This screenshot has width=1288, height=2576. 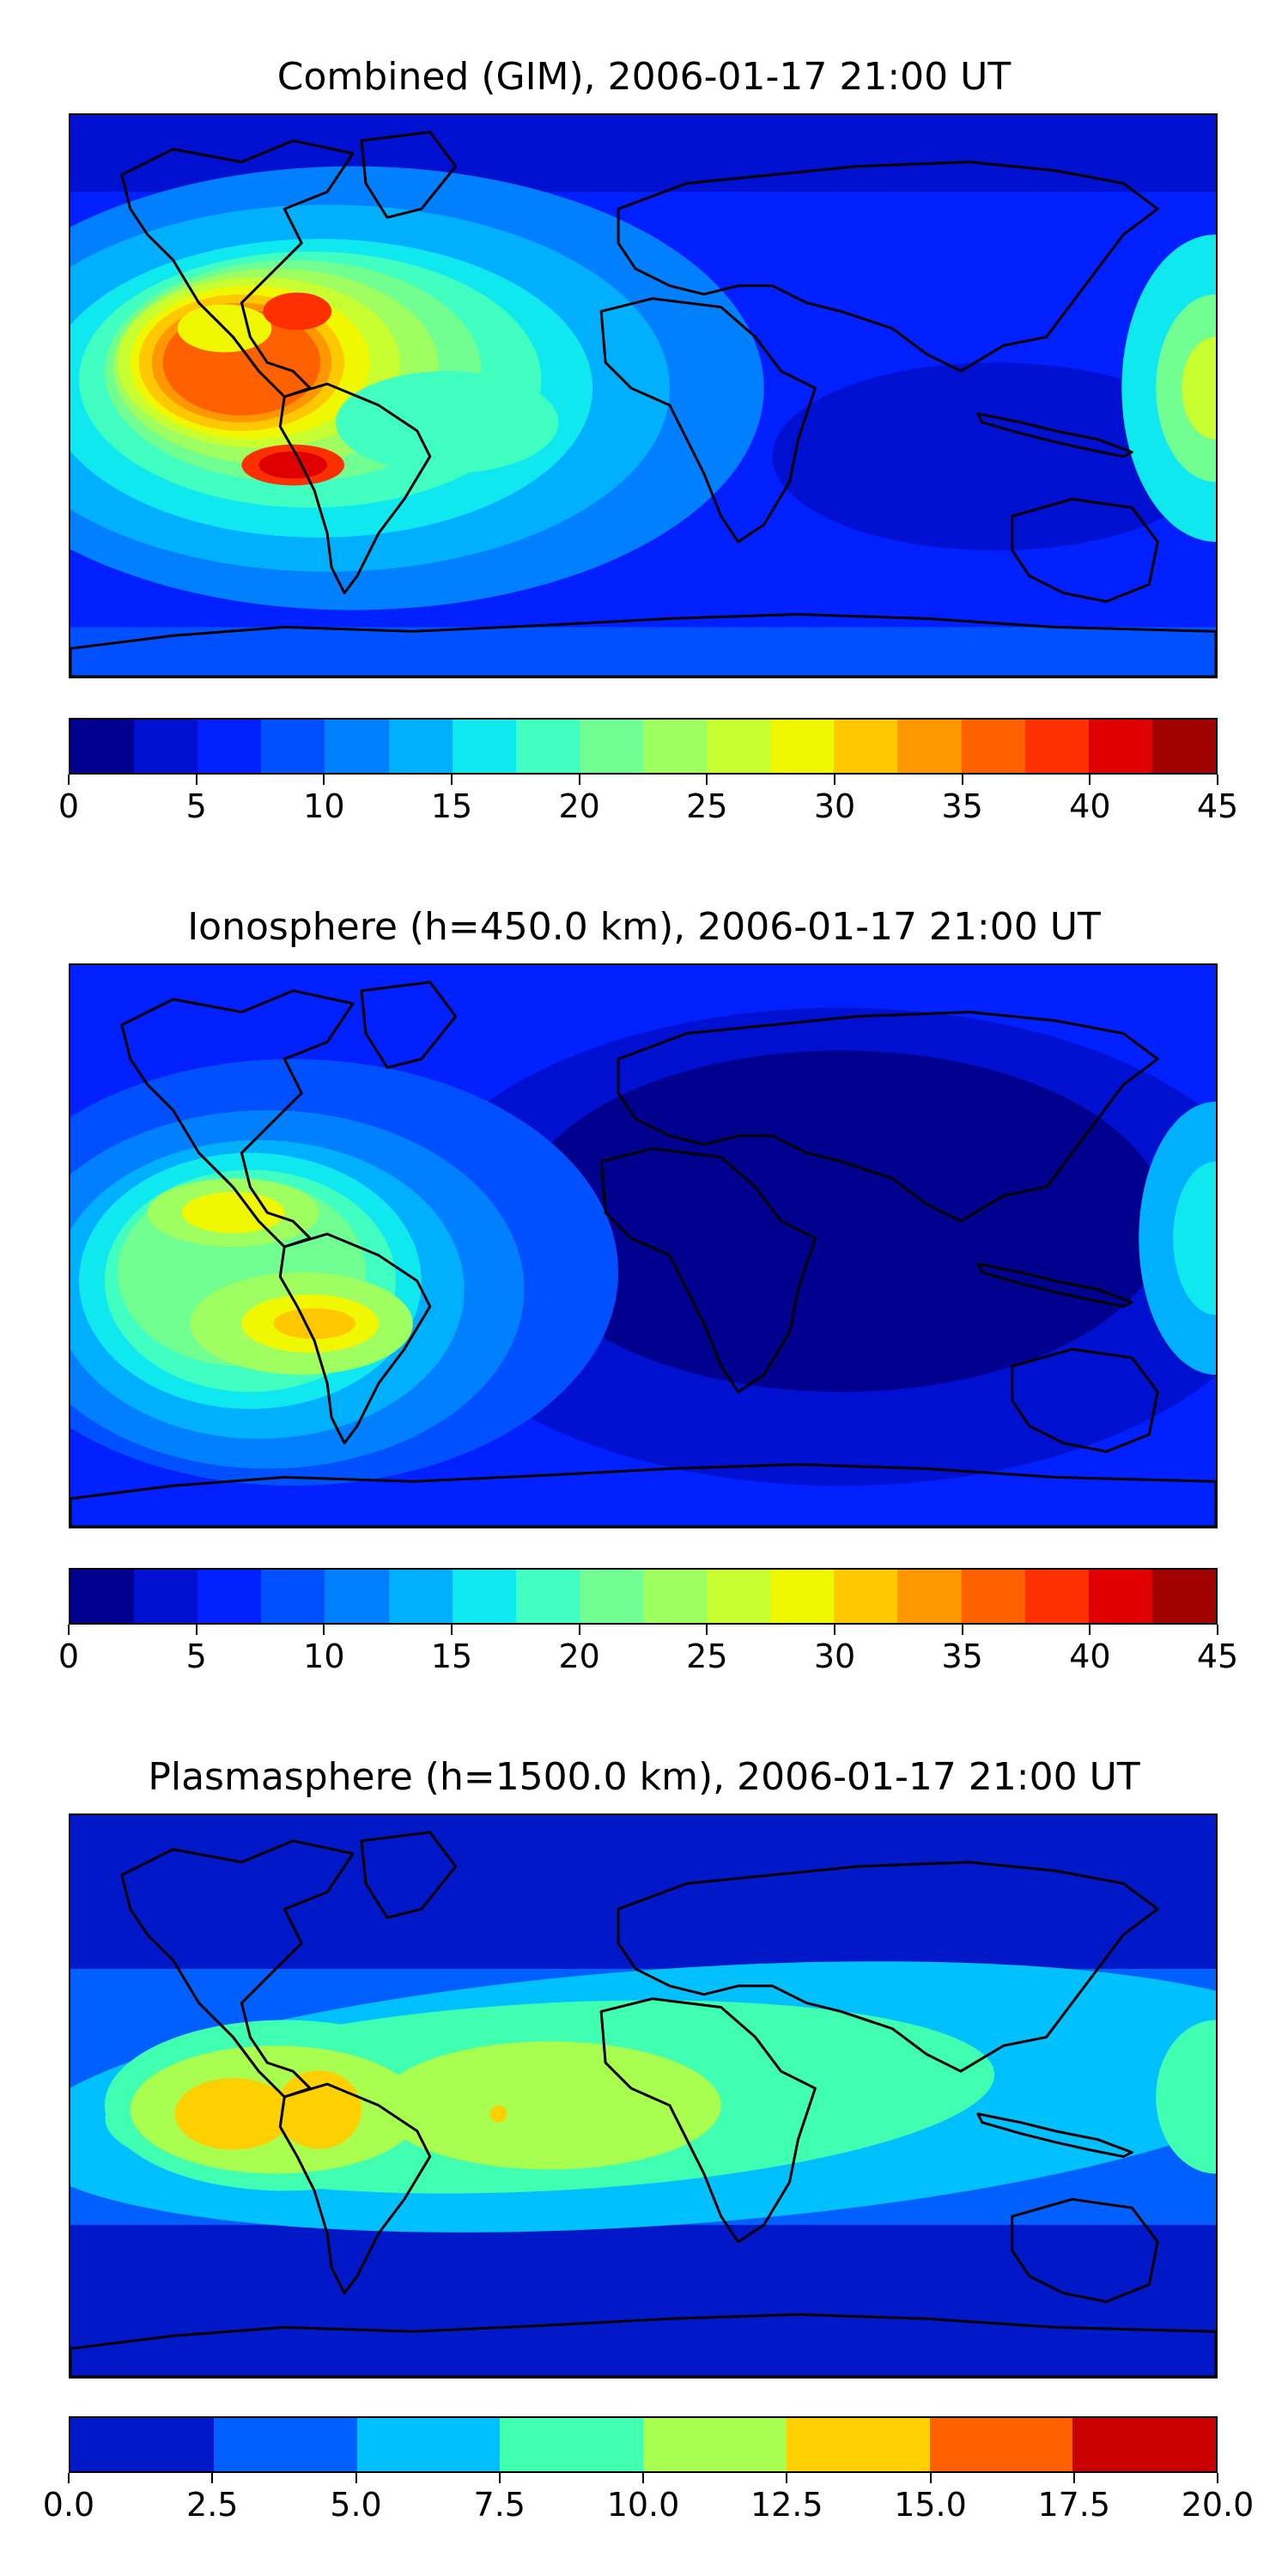 What do you see at coordinates (1090, 806) in the screenshot?
I see `colorbar-tick-label: 40` at bounding box center [1090, 806].